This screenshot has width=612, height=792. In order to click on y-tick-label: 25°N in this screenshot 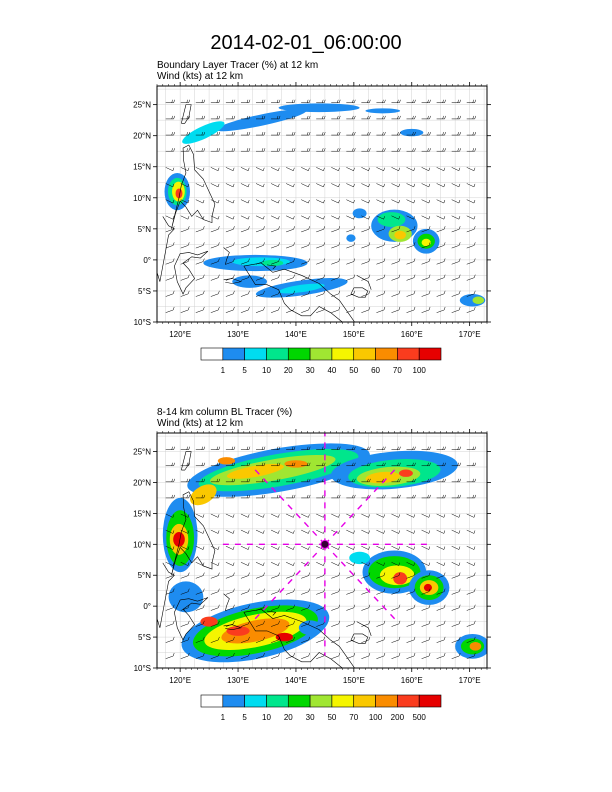, I will do `click(142, 105)`.